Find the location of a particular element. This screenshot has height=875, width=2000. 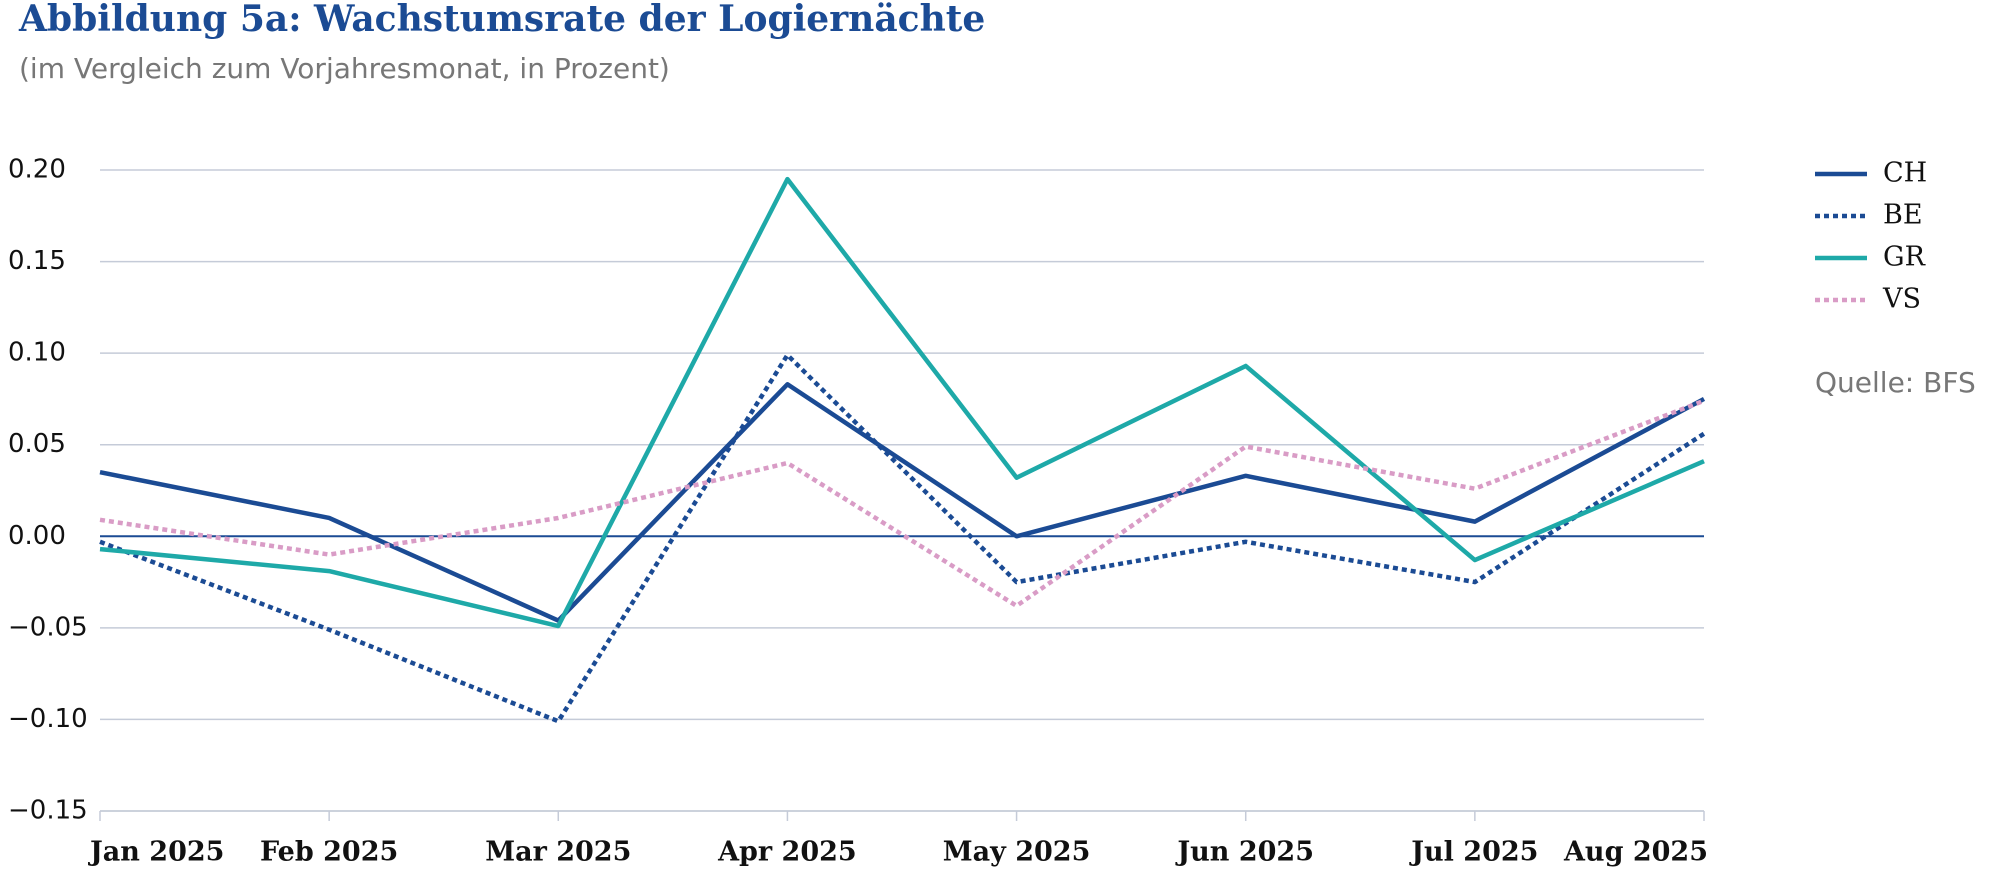

legend-label: BE is located at coordinates (1903, 215).